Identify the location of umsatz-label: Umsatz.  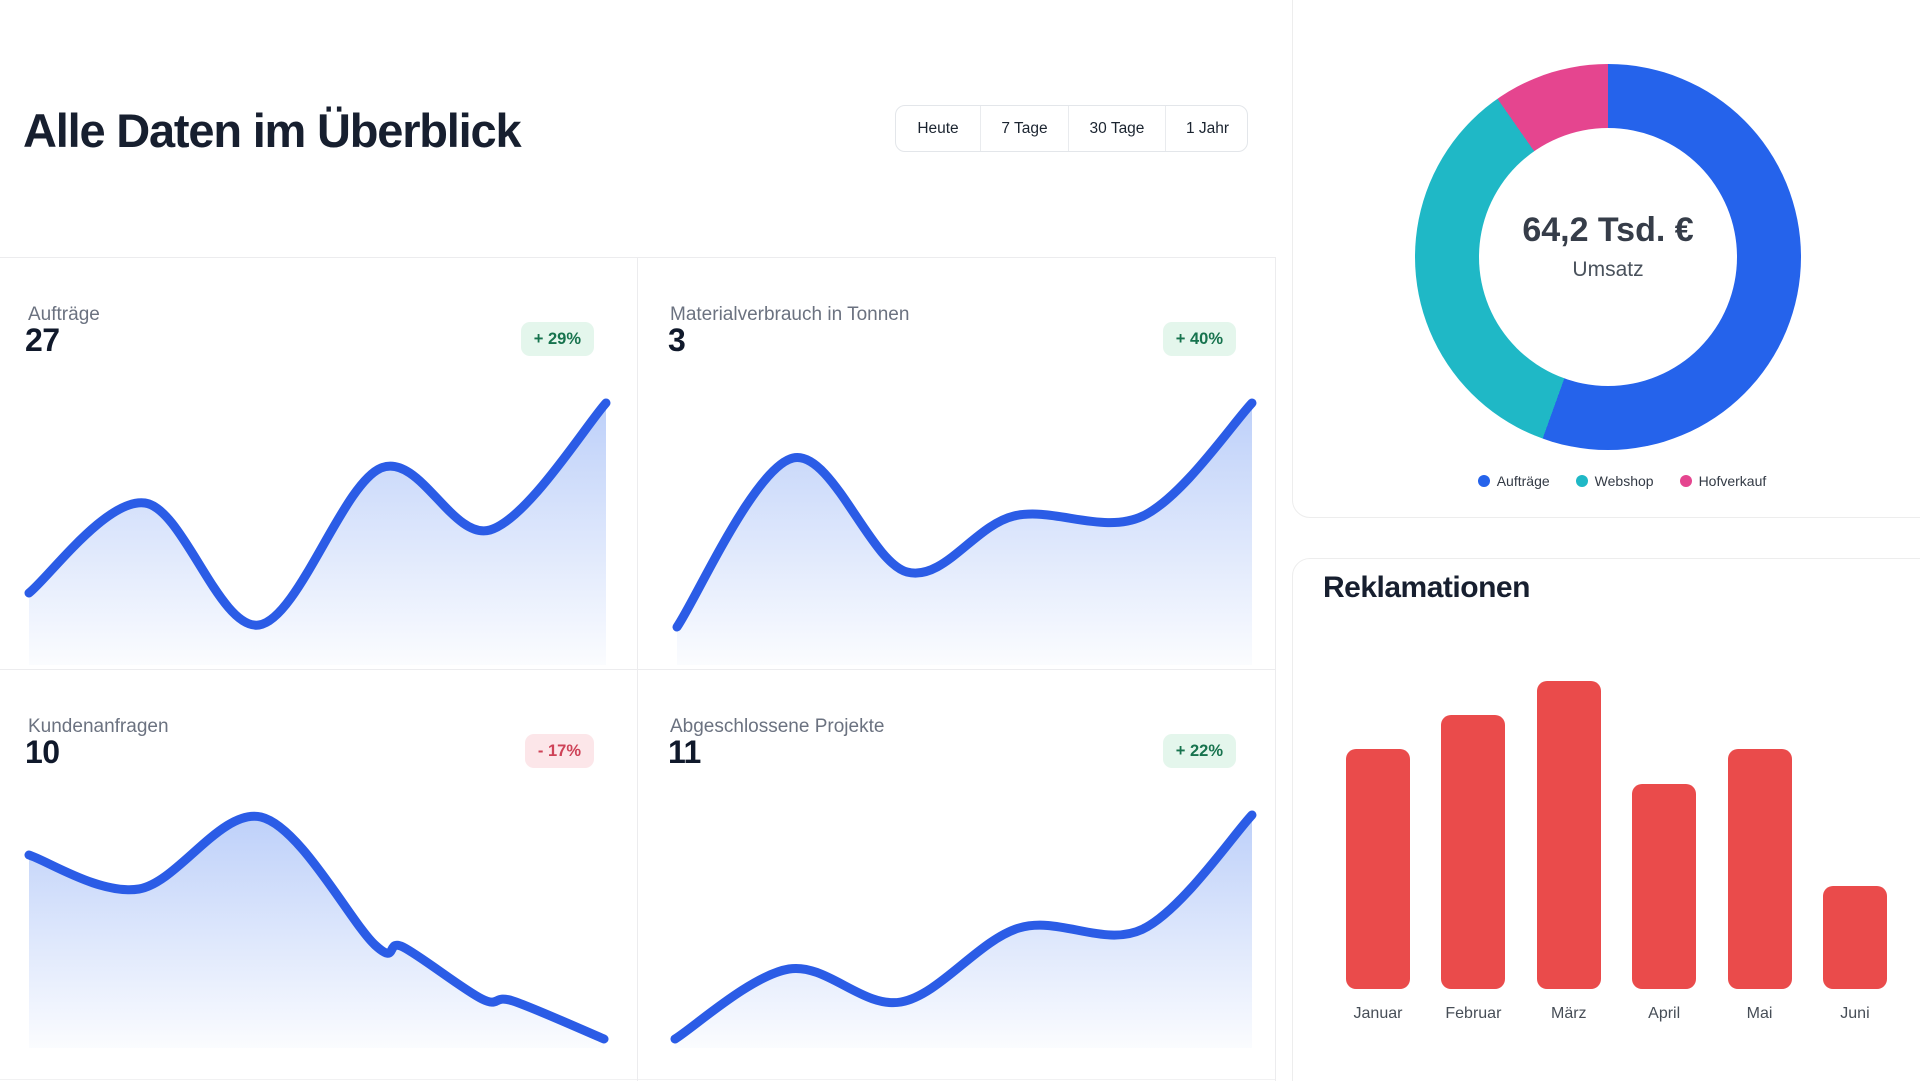
(1608, 269).